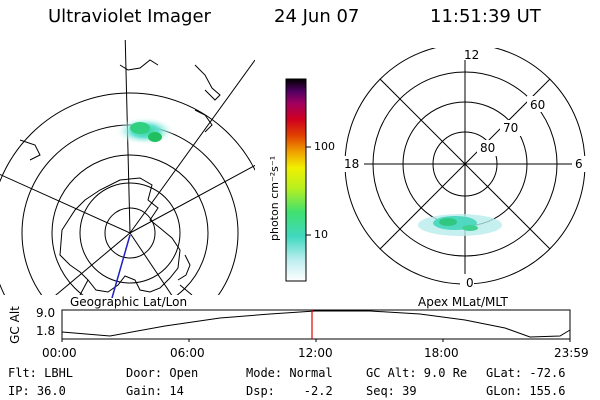 This screenshot has width=600, height=400. I want to click on colorbar-gradient, so click(296, 180).